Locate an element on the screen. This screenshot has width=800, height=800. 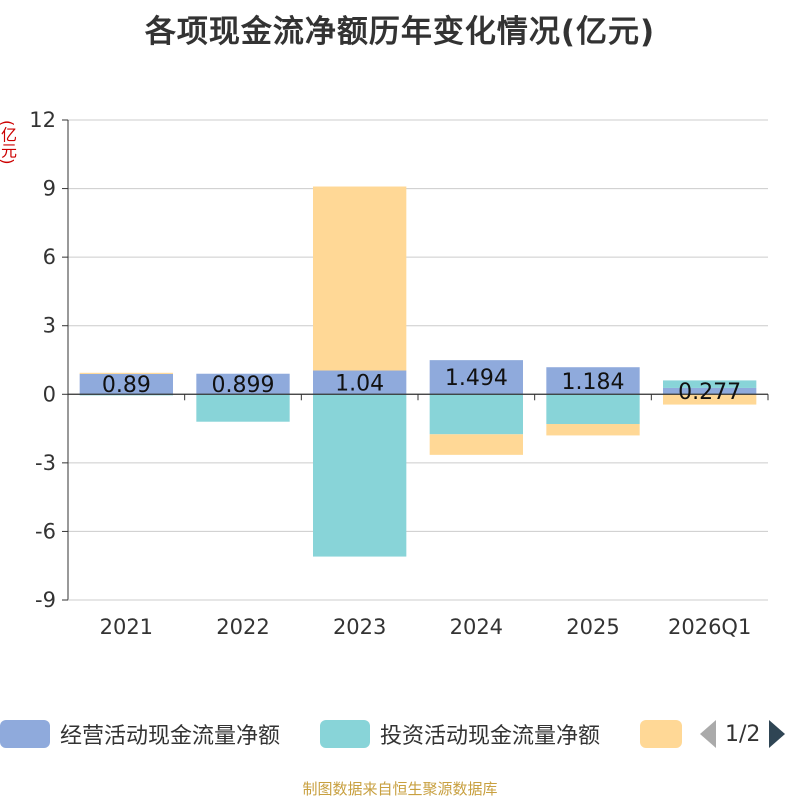
legend-label-investing: 投资活动现金流量净额 is located at coordinates (490, 736).